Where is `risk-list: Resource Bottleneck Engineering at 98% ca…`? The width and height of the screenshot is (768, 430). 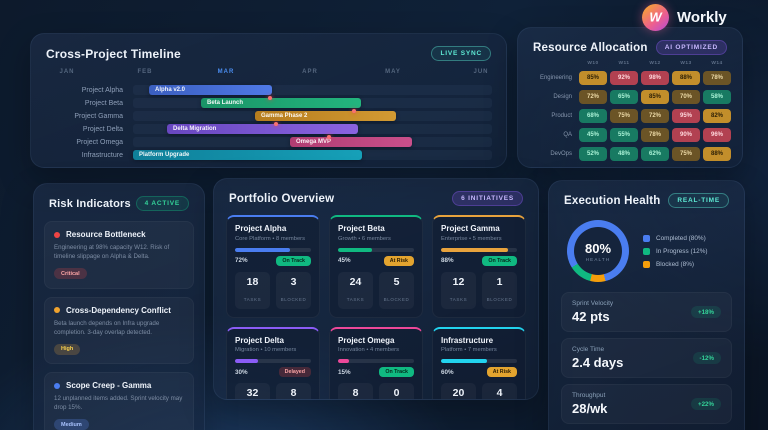 risk-list: Resource Bottleneck Engineering at 98% ca… is located at coordinates (119, 320).